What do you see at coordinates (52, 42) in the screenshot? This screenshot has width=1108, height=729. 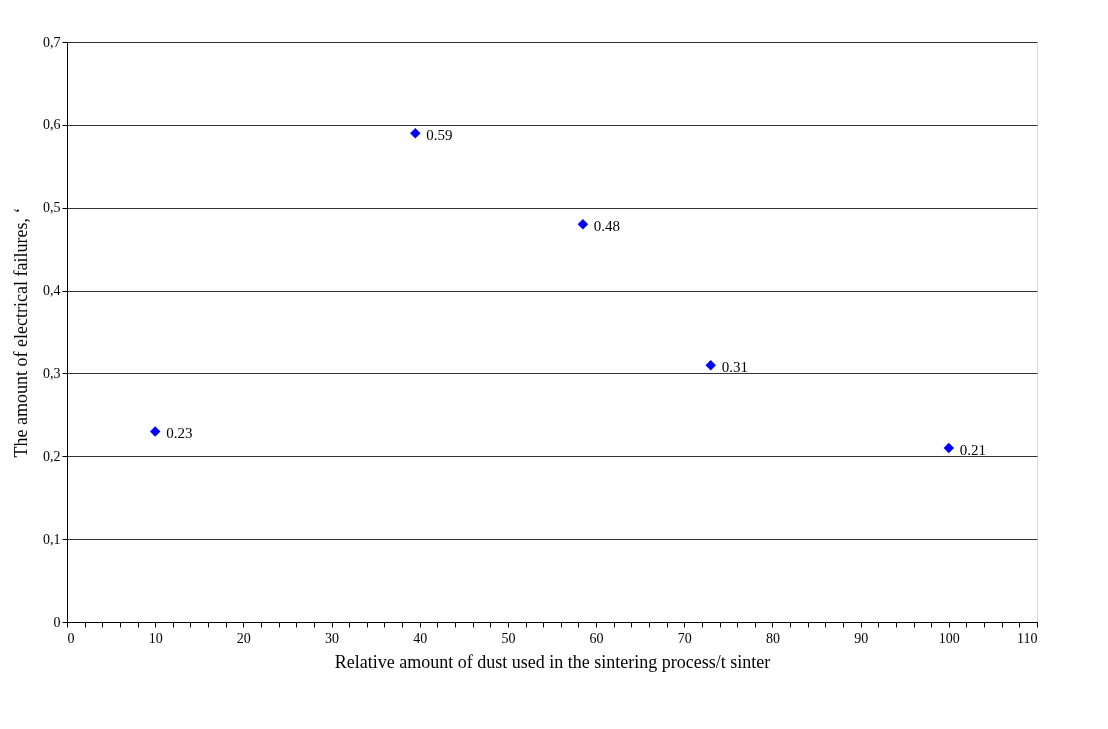 I see `y-tick-label: 0,7` at bounding box center [52, 42].